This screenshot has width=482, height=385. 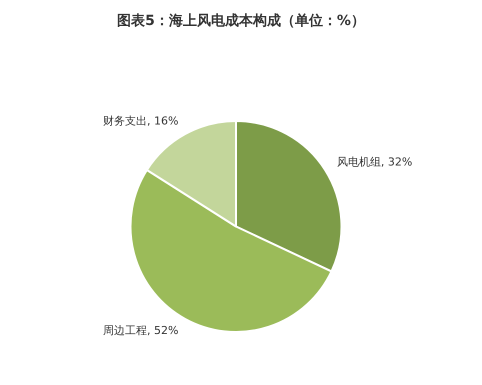 What do you see at coordinates (241, 21) in the screenshot?
I see `chart-title: 图表5：海上风电成本构成（单位：%）` at bounding box center [241, 21].